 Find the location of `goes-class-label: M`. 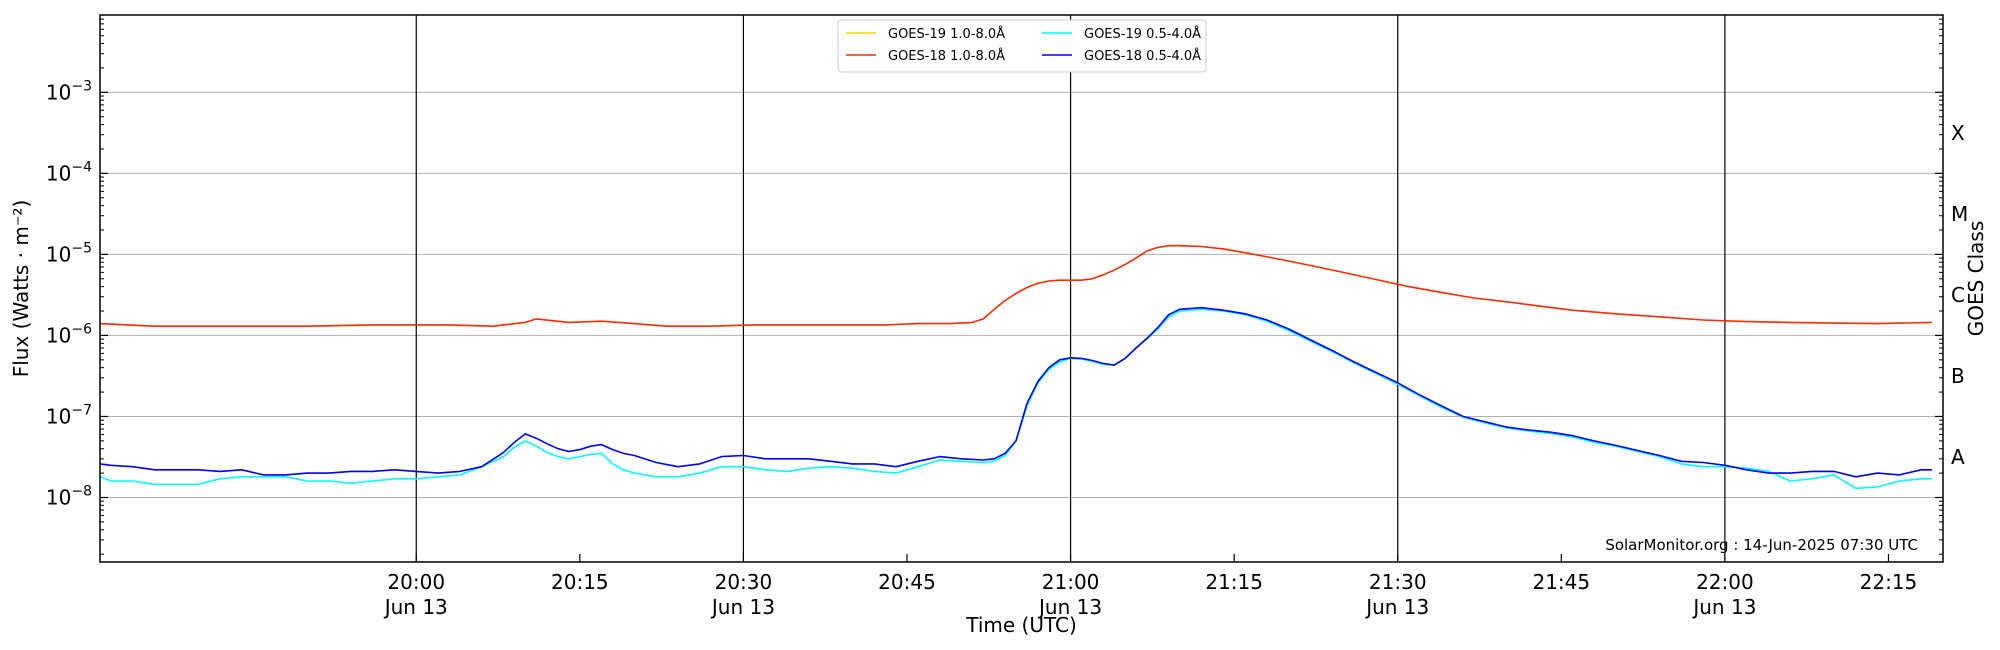

goes-class-label: M is located at coordinates (1959, 214).